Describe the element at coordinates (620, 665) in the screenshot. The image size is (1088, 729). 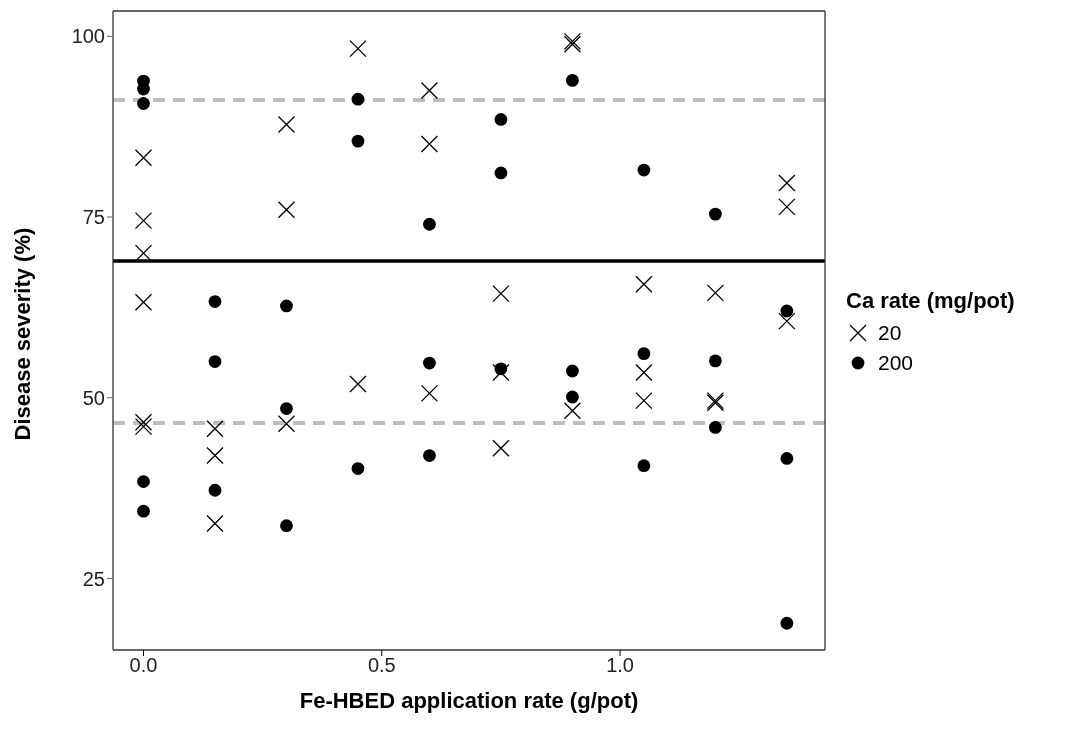
I see `x-tick-label: 1.0` at that location.